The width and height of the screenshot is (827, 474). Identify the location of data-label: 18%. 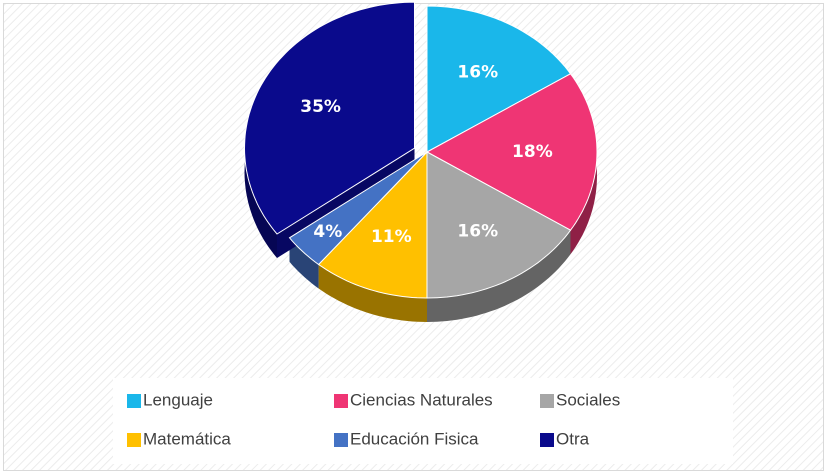
(532, 152).